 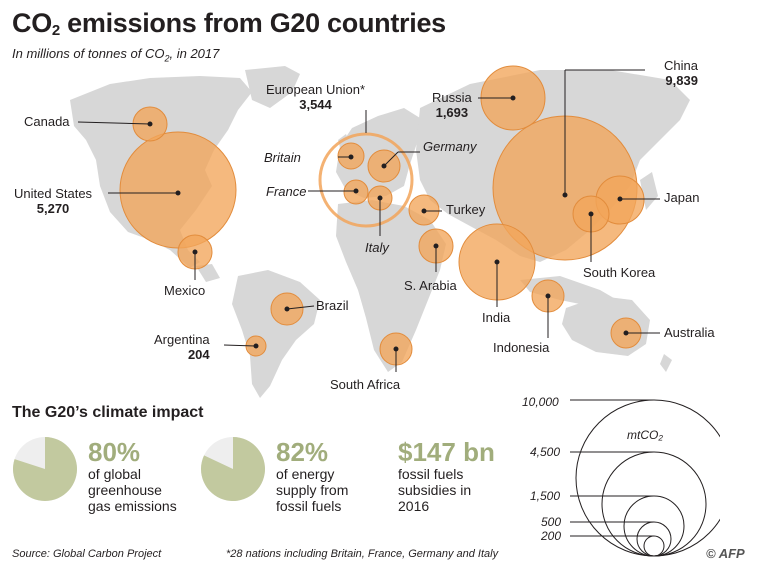 I want to click on label-argentina: Argentina 204, so click(x=182, y=347).